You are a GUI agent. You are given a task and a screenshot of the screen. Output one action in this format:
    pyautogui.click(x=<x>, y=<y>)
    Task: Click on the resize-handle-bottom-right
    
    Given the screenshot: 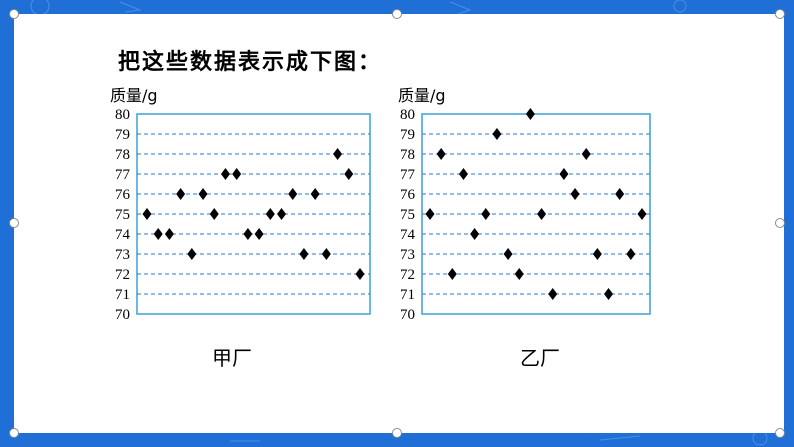 What is the action you would take?
    pyautogui.click(x=780, y=433)
    